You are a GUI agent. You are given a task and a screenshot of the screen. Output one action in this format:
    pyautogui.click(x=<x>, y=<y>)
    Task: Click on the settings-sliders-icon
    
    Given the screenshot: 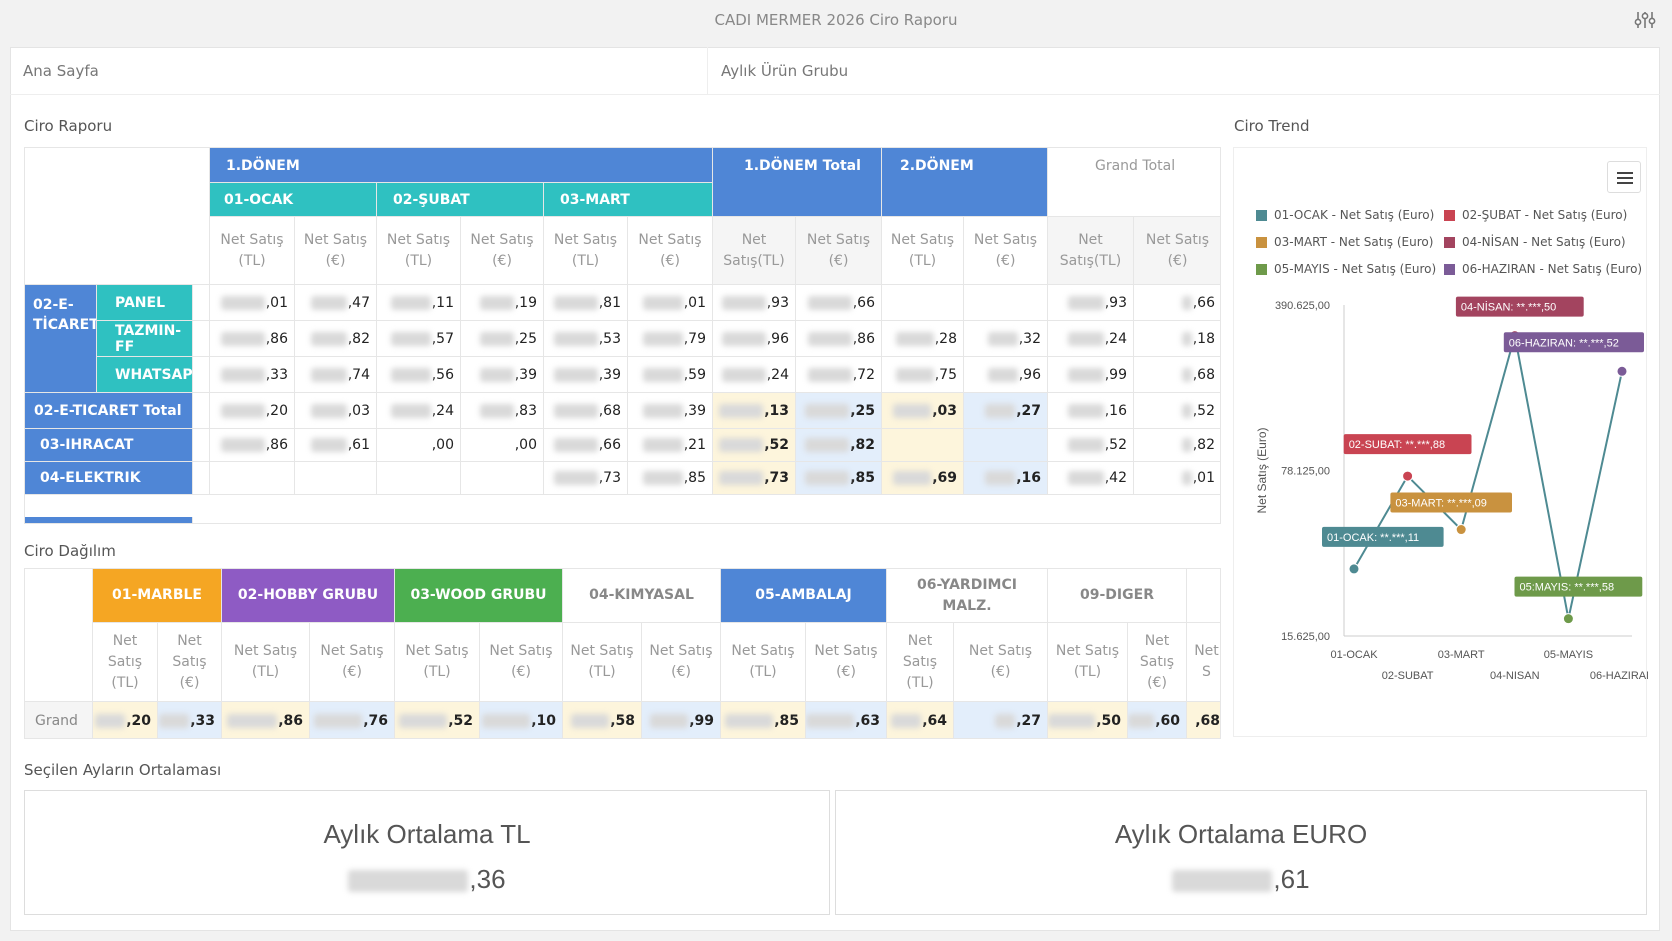 What is the action you would take?
    pyautogui.click(x=1645, y=20)
    